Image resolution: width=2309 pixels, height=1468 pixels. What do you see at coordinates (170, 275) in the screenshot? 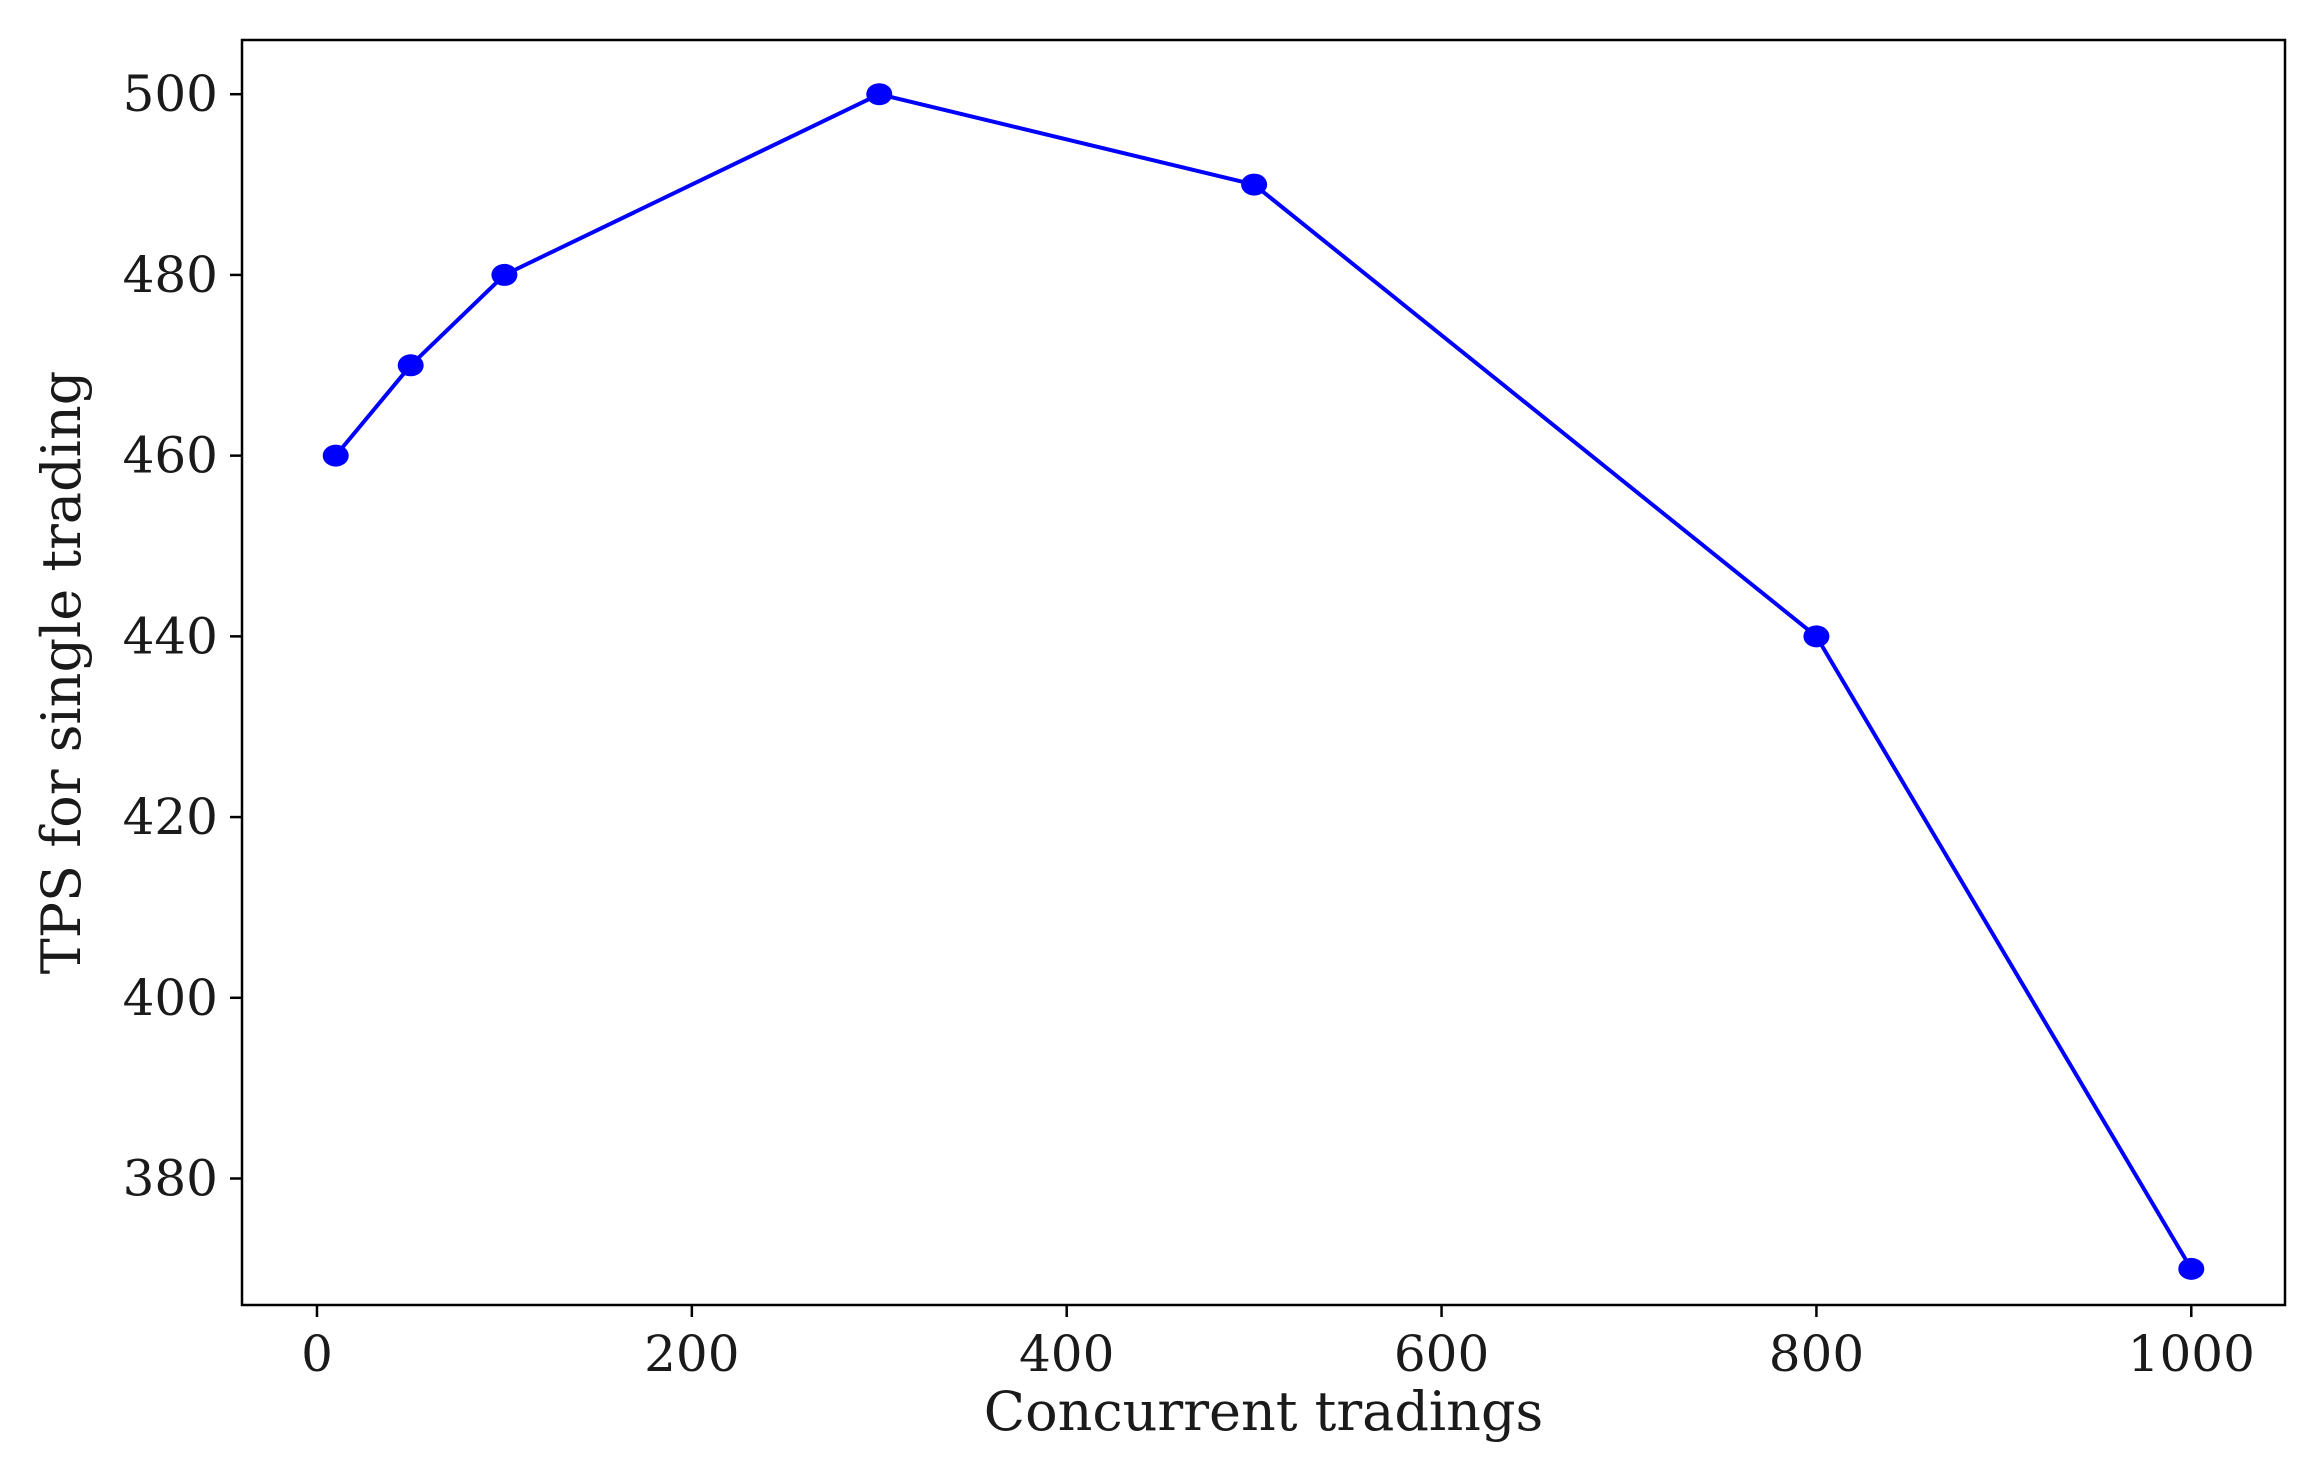
I see `y-tick-label: 480` at bounding box center [170, 275].